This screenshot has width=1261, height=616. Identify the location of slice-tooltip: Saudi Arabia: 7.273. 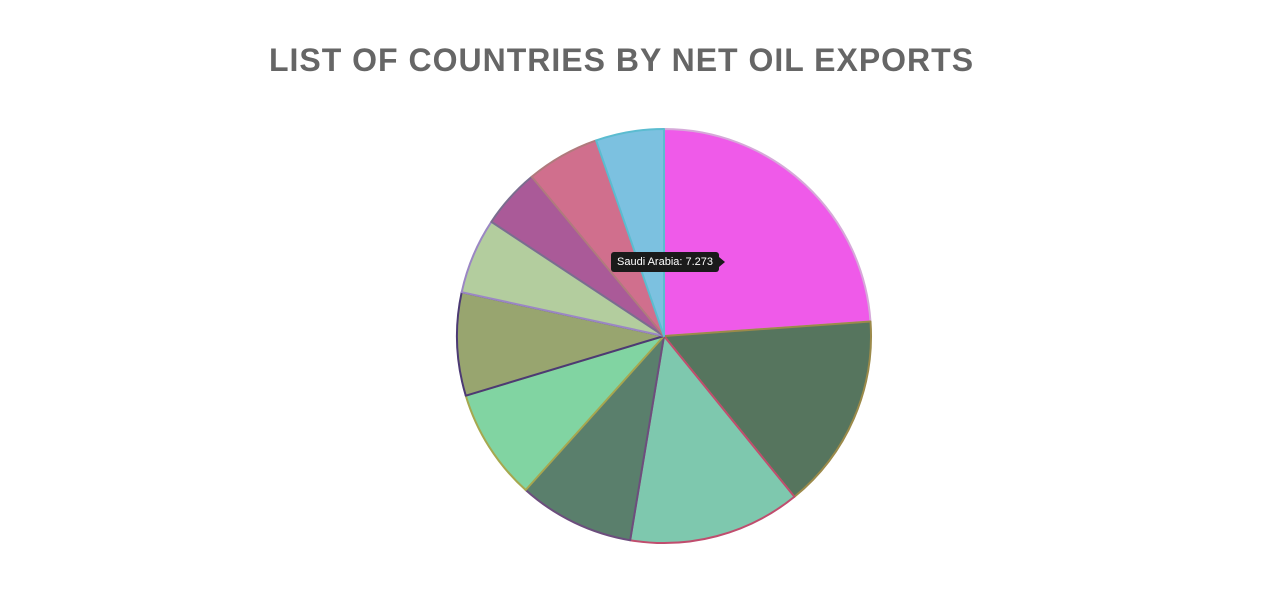
(668, 262).